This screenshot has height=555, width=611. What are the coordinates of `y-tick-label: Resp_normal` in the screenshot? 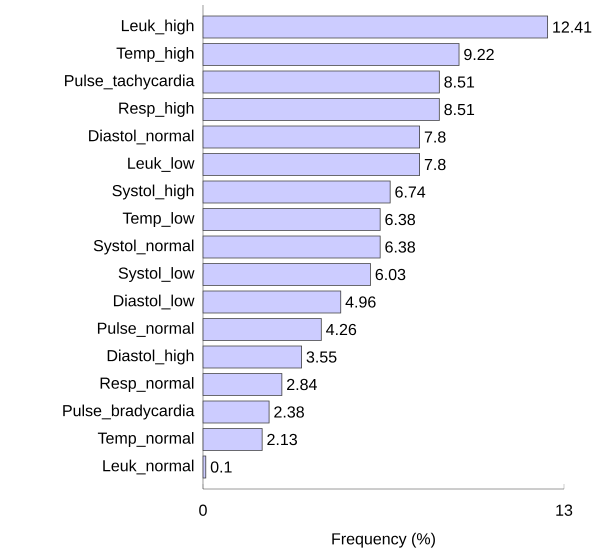 It's located at (147, 384).